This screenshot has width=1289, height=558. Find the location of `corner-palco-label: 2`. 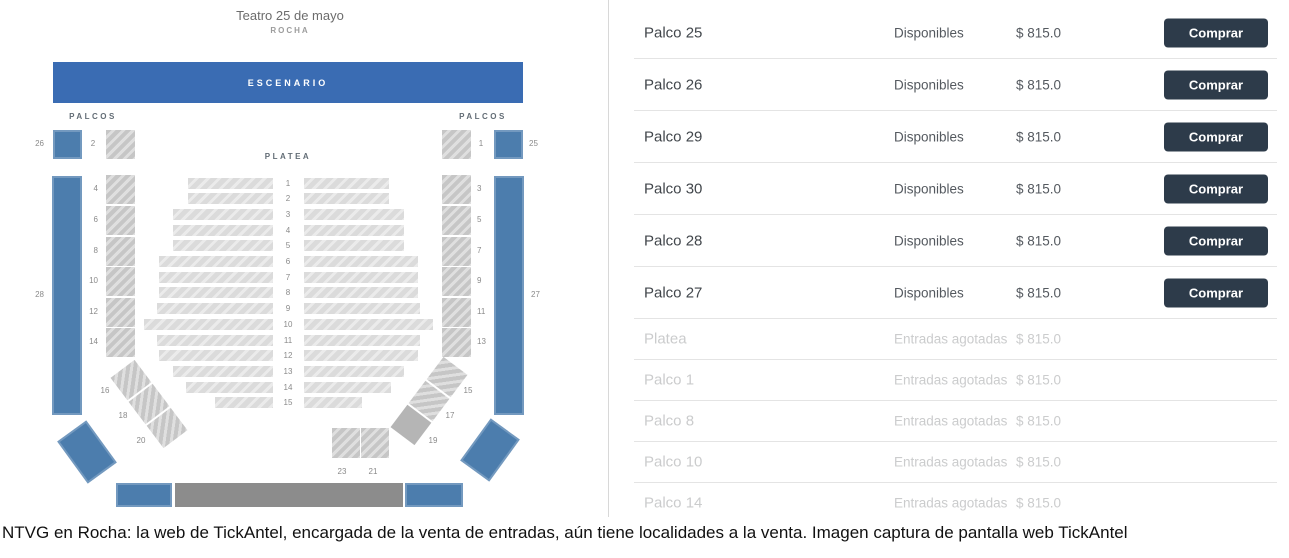

corner-palco-label: 2 is located at coordinates (93, 143).